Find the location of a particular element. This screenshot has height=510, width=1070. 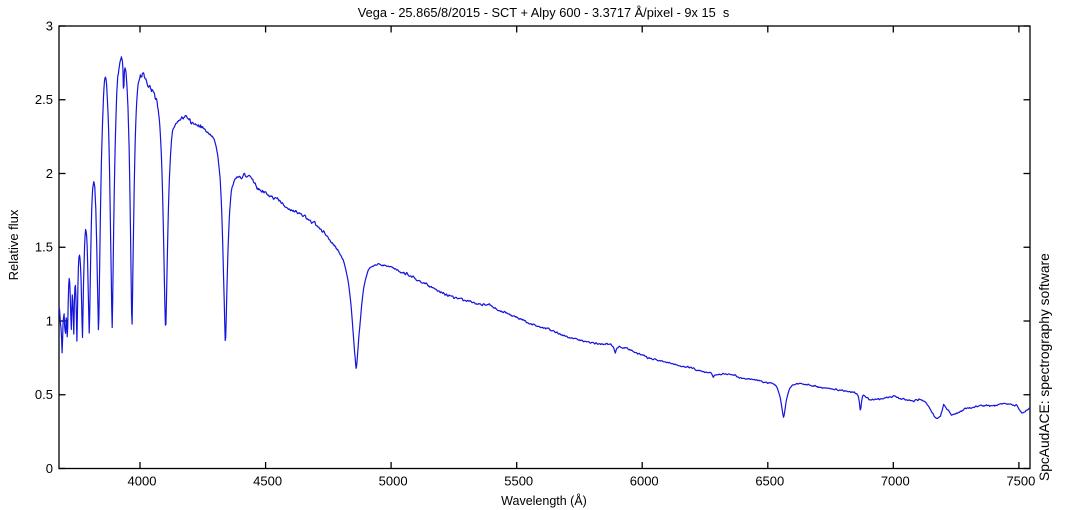

svg-text: 6000 is located at coordinates (644, 481).